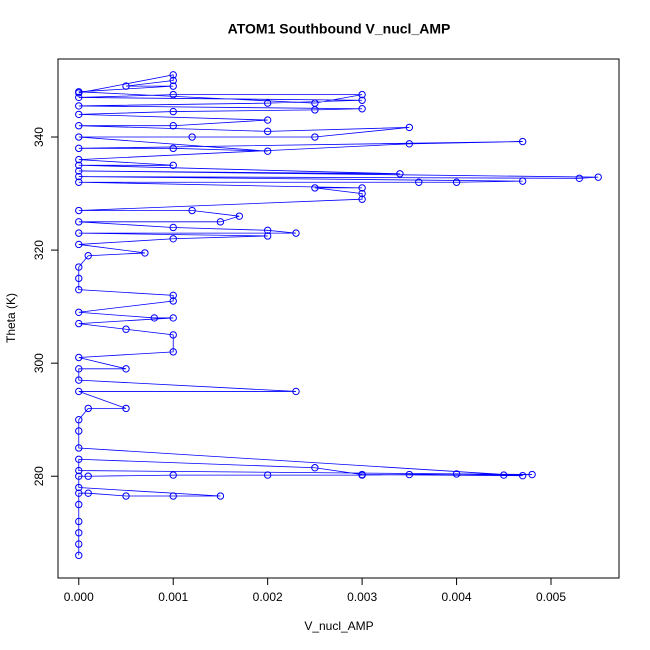 Image resolution: width=650 pixels, height=650 pixels. Describe the element at coordinates (551, 597) in the screenshot. I see `x-tick-label: 0.005` at that location.